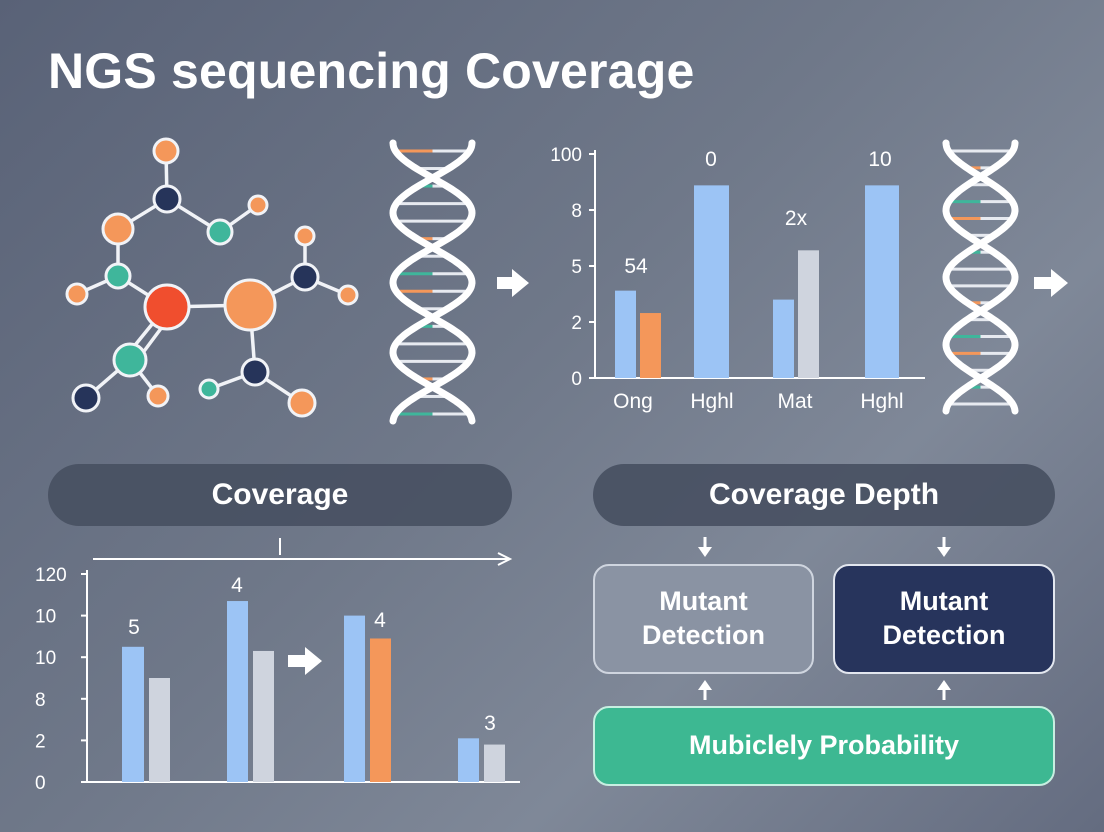  Describe the element at coordinates (566, 155) in the screenshot. I see `y-tick-label: 100` at that location.